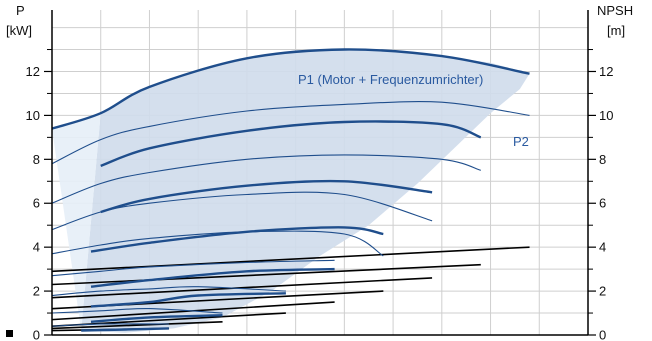 Image resolution: width=652 pixels, height=341 pixels. Describe the element at coordinates (602, 334) in the screenshot. I see `right-tick-label: 0` at that location.